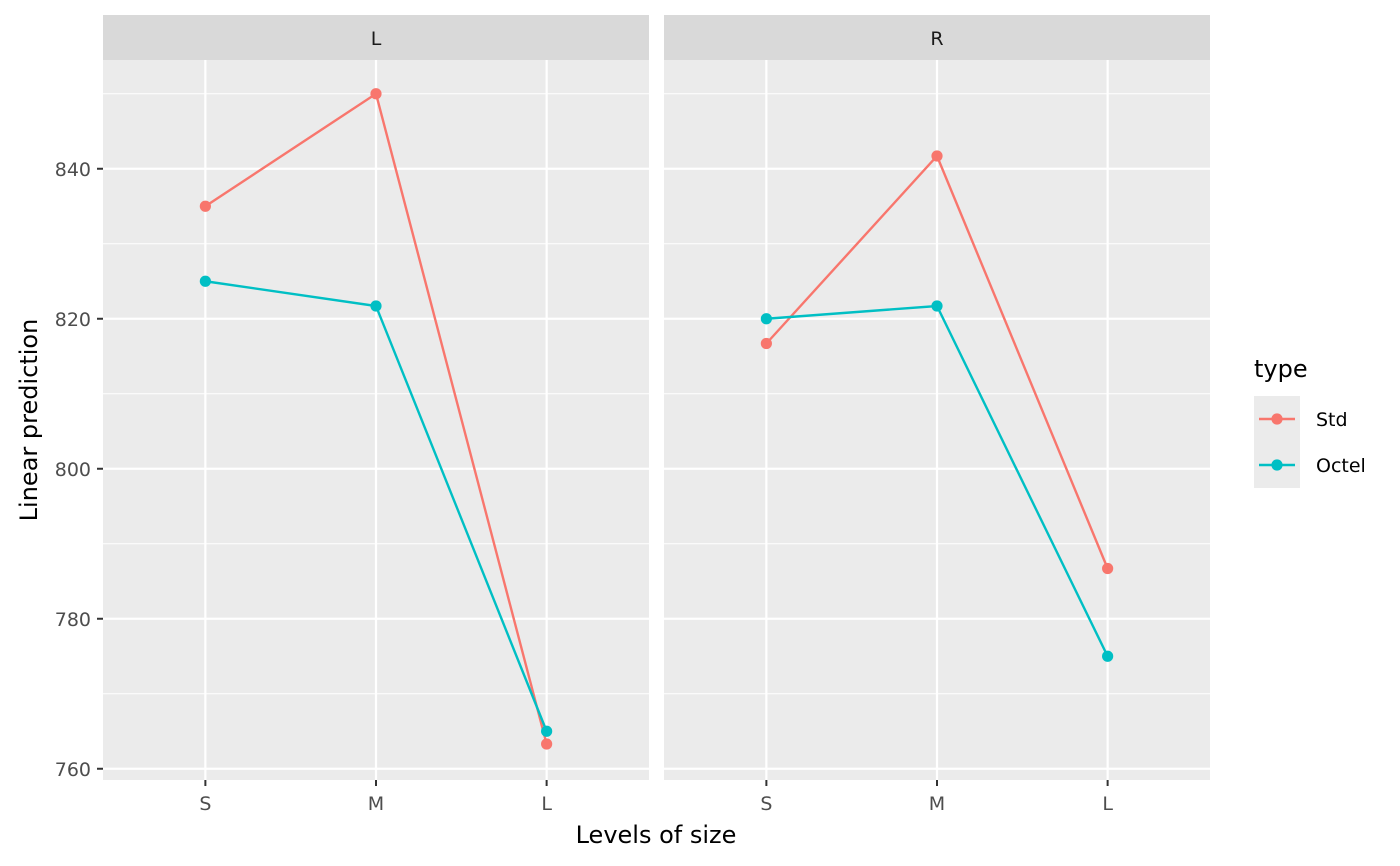 Image resolution: width=1400 pixels, height=866 pixels. Describe the element at coordinates (1281, 369) in the screenshot. I see `legend-title: type` at that location.